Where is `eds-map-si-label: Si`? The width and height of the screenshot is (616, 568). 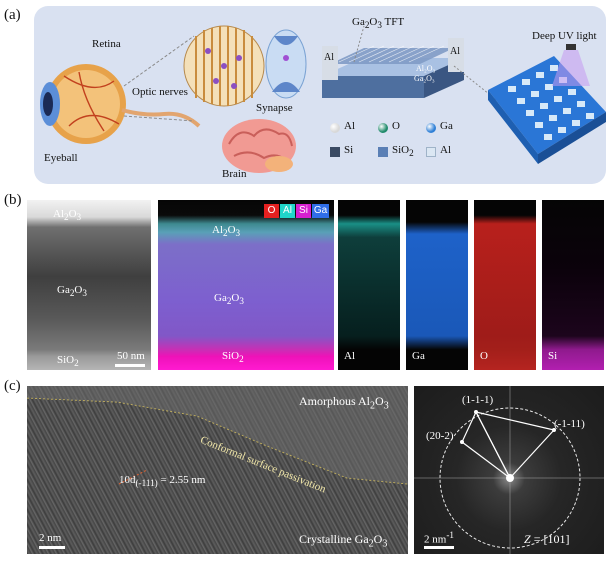 eds-map-si-label: Si is located at coordinates (553, 356).